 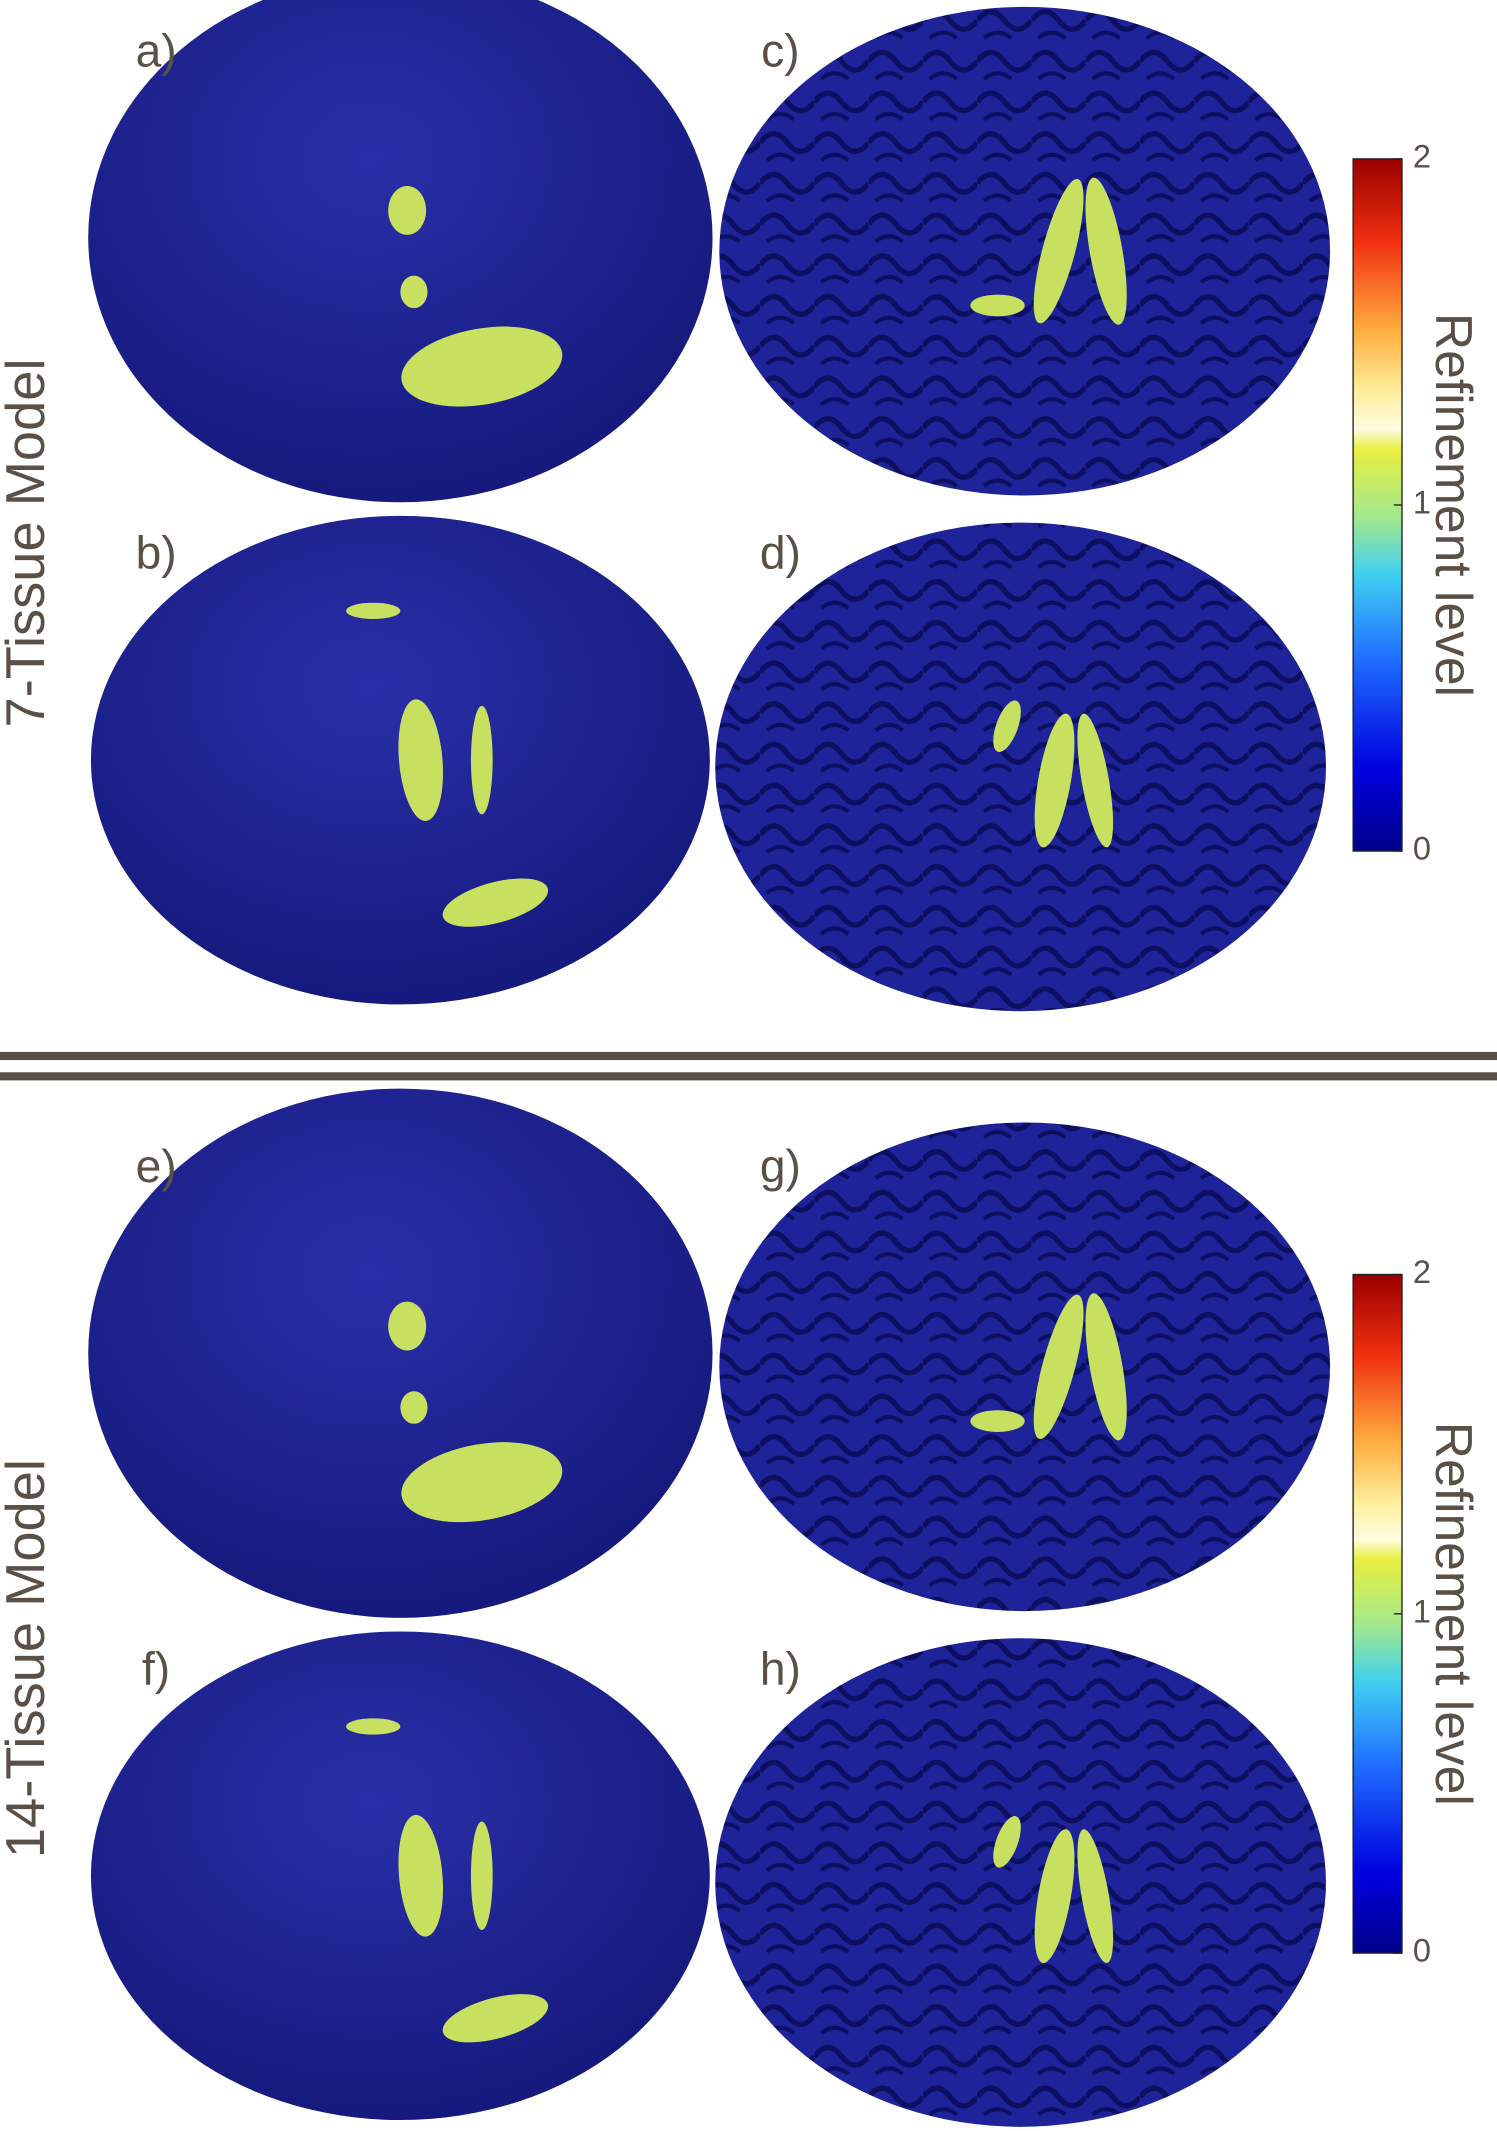 I want to click on panel-label: d), so click(x=780, y=553).